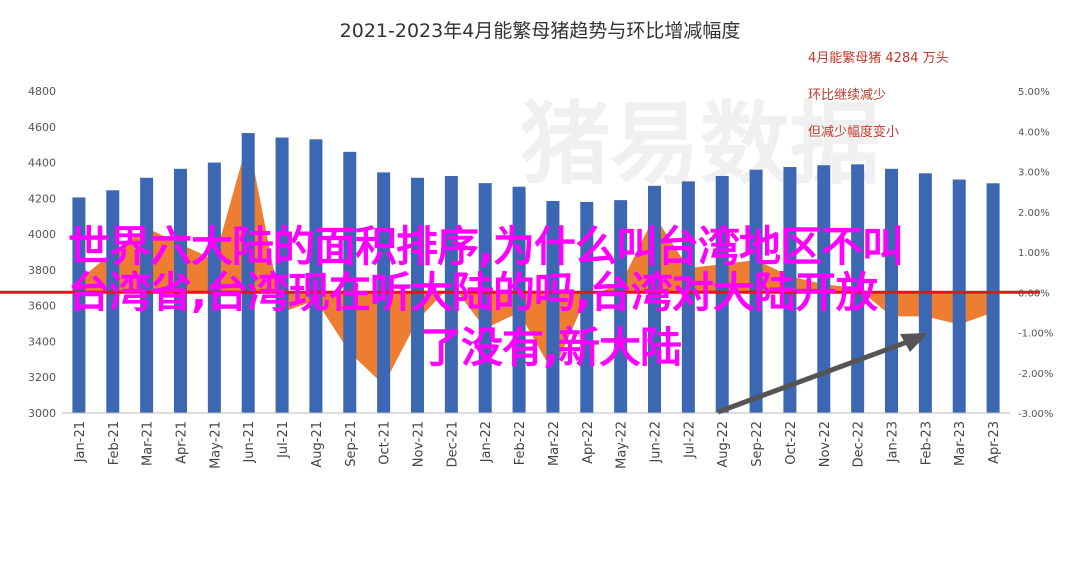  What do you see at coordinates (825, 444) in the screenshot?
I see `x-tick: Nov-22` at bounding box center [825, 444].